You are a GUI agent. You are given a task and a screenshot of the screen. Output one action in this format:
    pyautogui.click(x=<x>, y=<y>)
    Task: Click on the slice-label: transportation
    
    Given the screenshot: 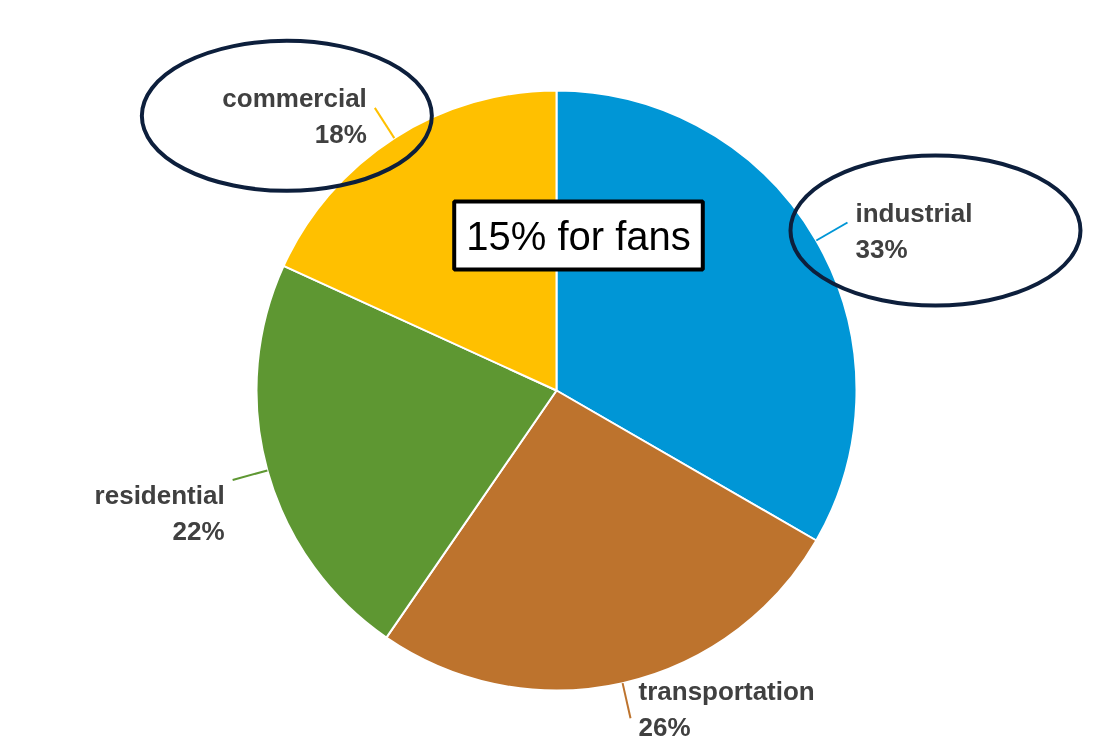 What is the action you would take?
    pyautogui.click(x=726, y=690)
    